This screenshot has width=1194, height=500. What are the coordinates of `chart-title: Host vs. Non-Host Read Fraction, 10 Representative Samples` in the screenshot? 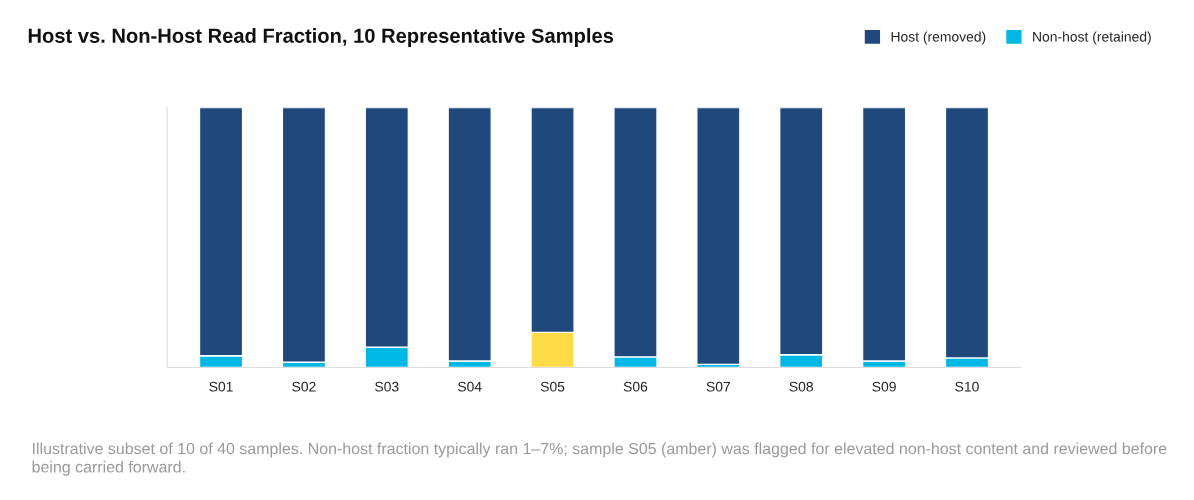 It's located at (321, 37).